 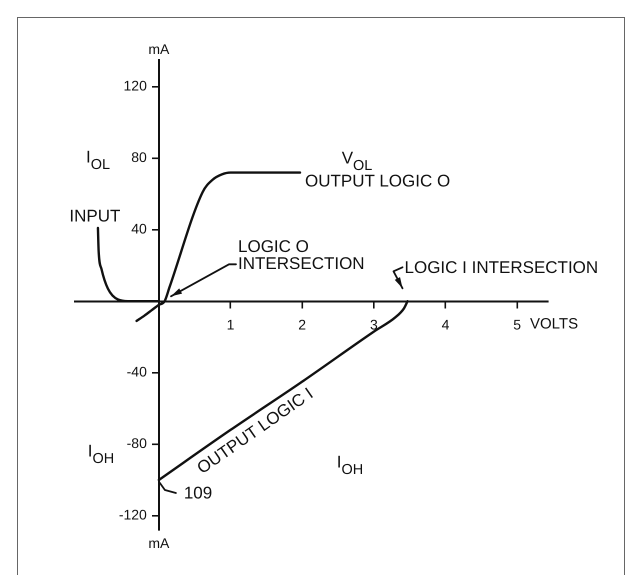 What do you see at coordinates (517, 324) in the screenshot?
I see `x-tick-label: 5` at bounding box center [517, 324].